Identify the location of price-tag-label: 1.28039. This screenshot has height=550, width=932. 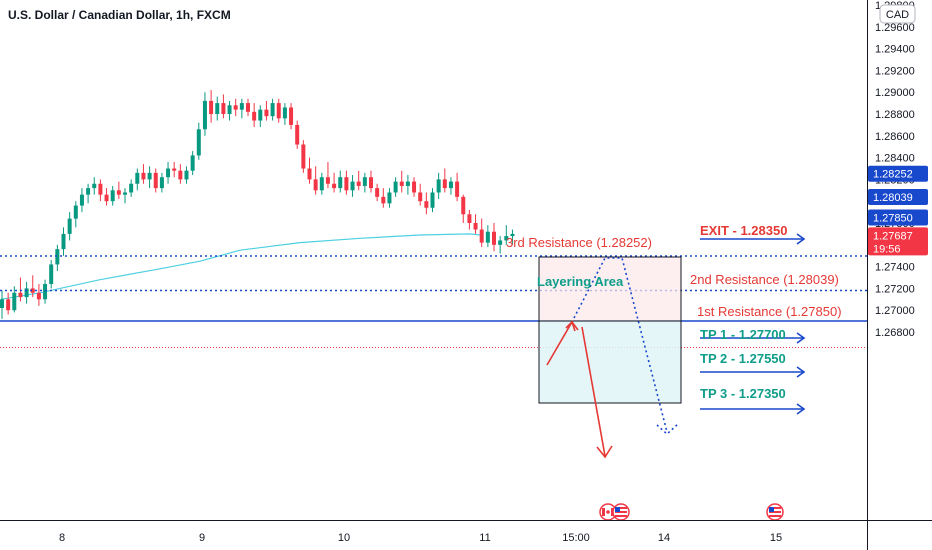
(893, 198).